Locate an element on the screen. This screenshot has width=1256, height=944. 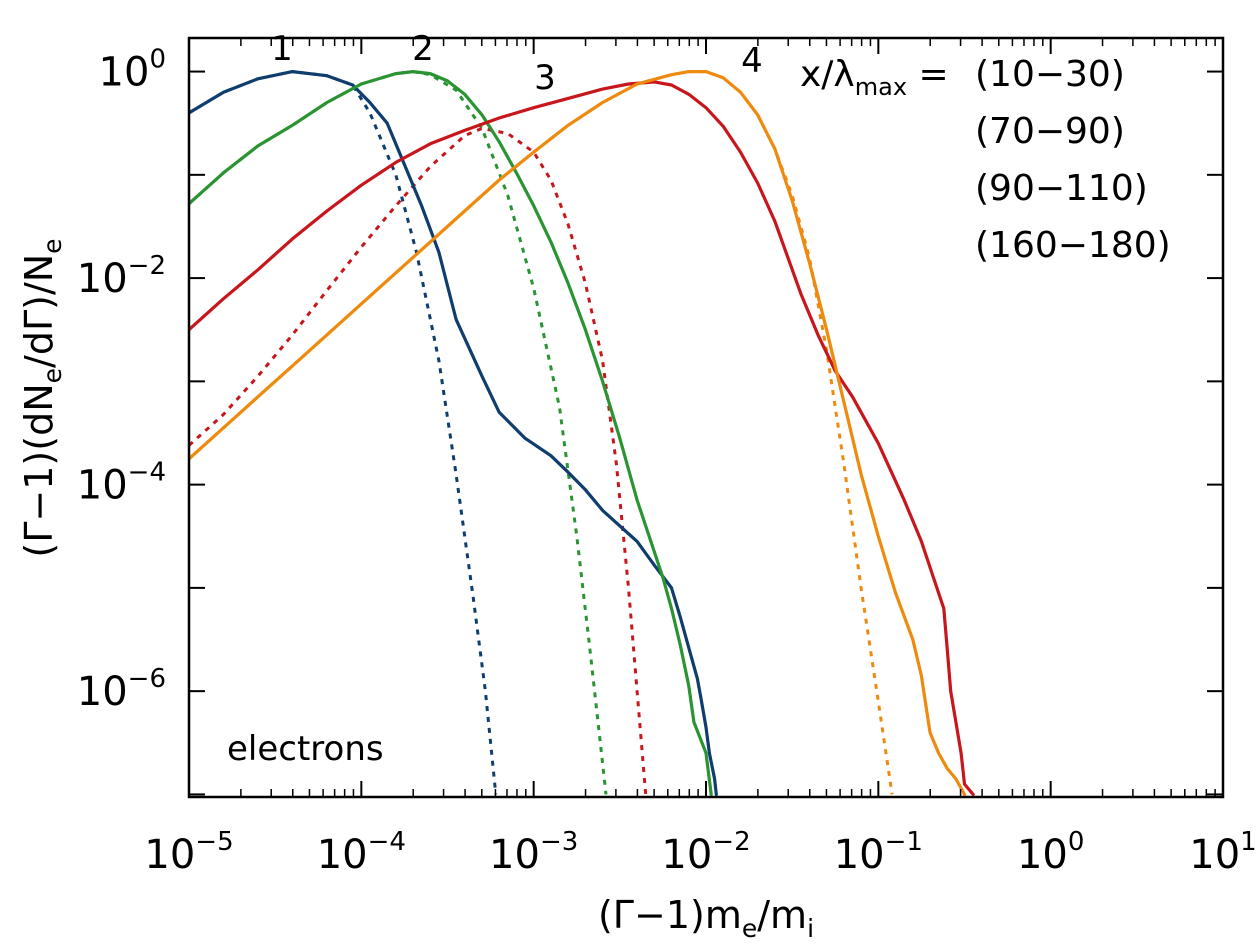
y-axis-title-sub-e2: e is located at coordinates (52, 245).